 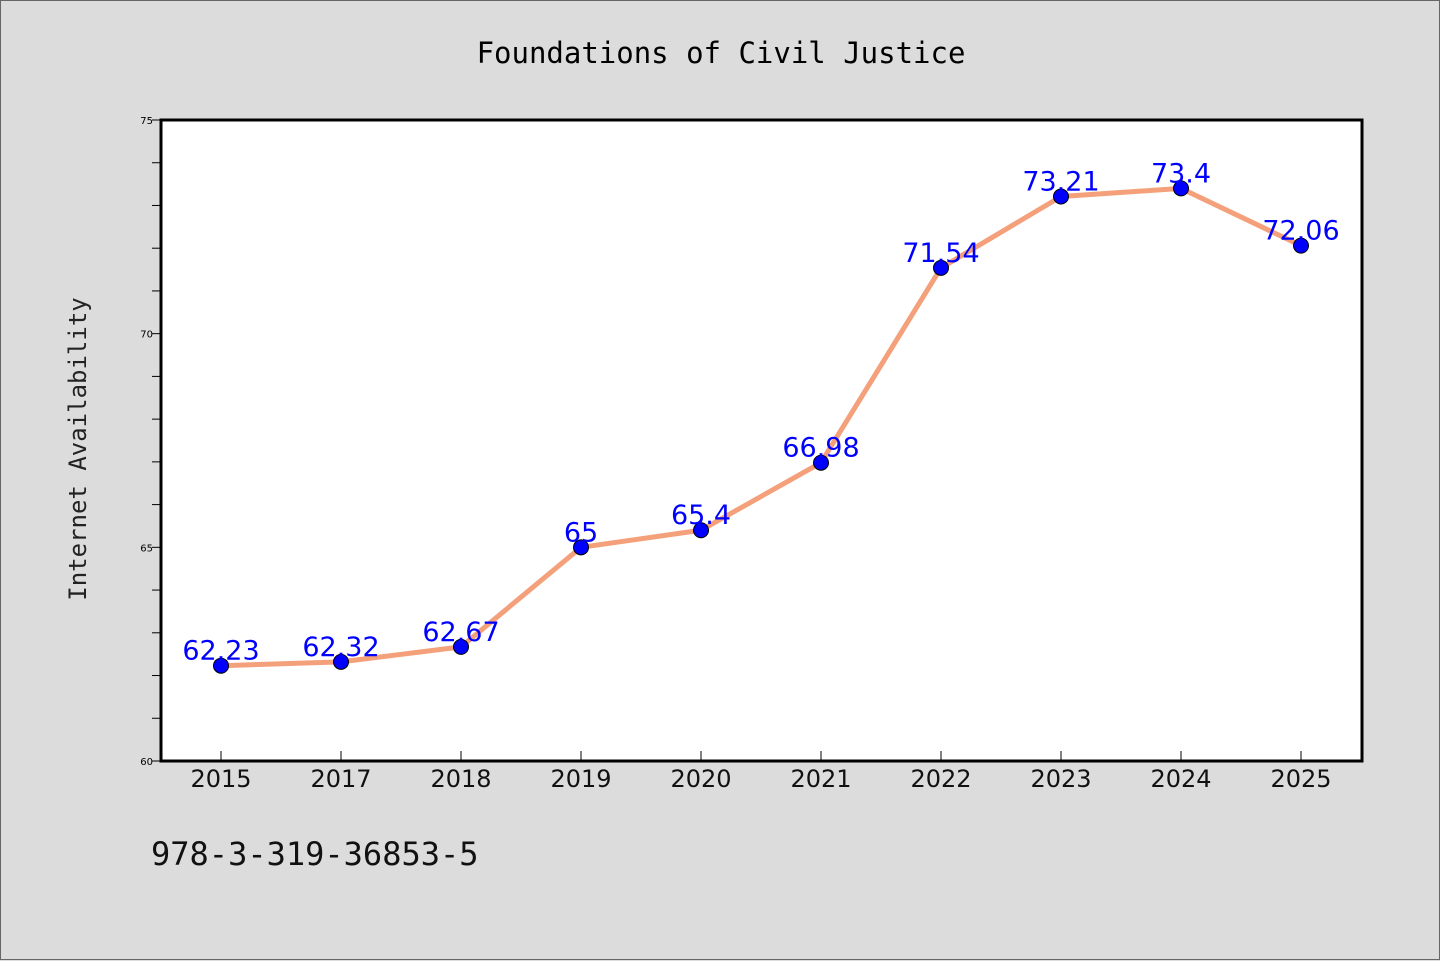 I want to click on x-tick-label: 2025, so click(x=1300, y=779).